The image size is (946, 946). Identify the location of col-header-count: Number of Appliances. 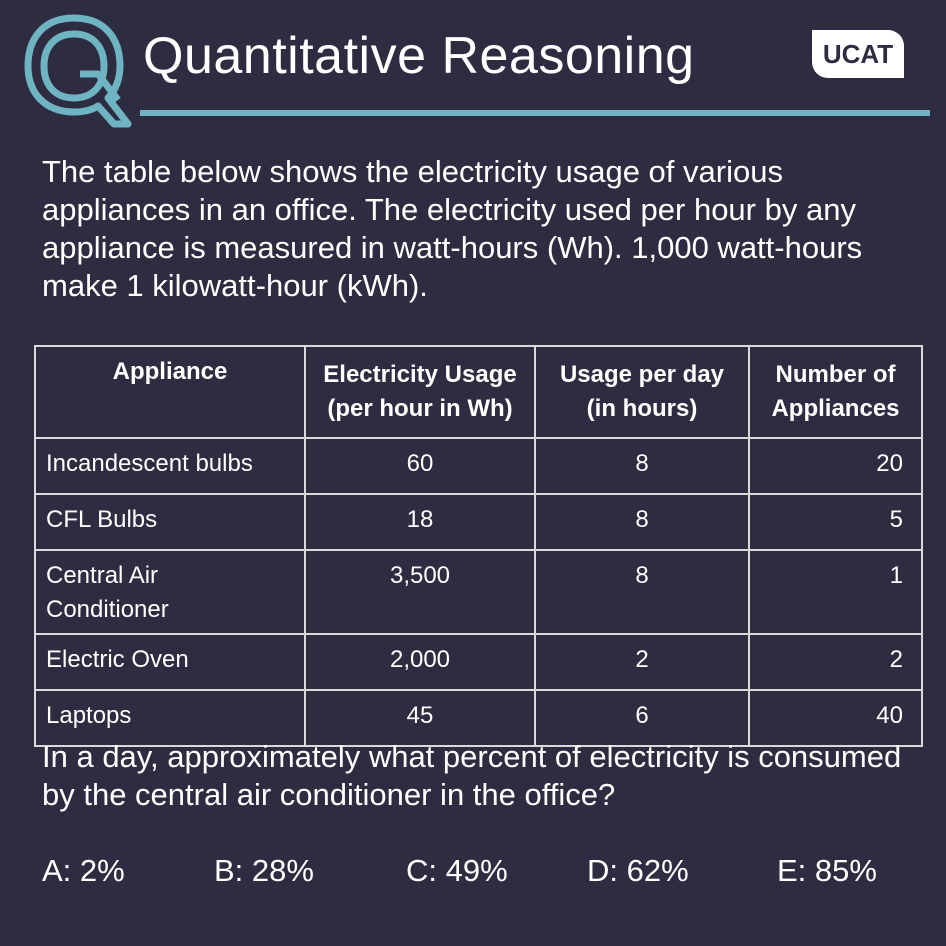
(835, 392).